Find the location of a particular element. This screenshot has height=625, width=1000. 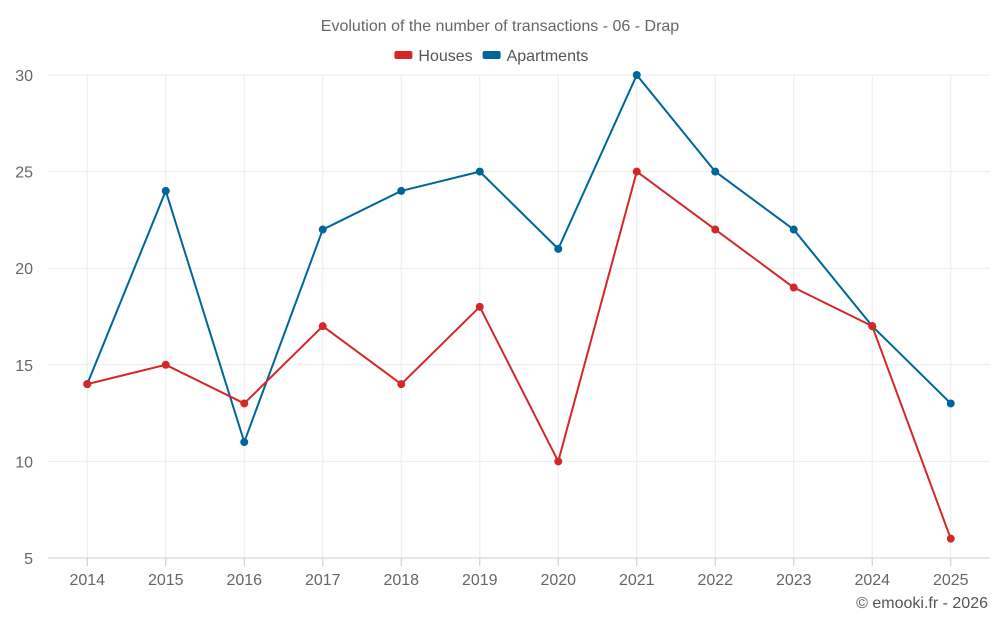

legend-item-apartments: Apartments is located at coordinates (535, 56).